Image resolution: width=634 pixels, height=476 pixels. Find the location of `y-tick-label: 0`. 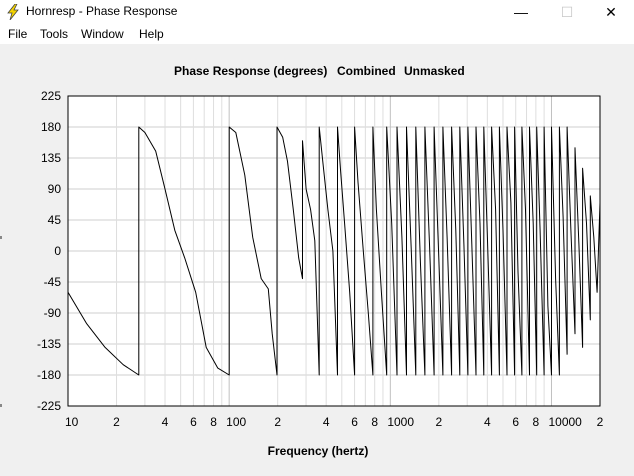

y-tick-label: 0 is located at coordinates (57, 251).